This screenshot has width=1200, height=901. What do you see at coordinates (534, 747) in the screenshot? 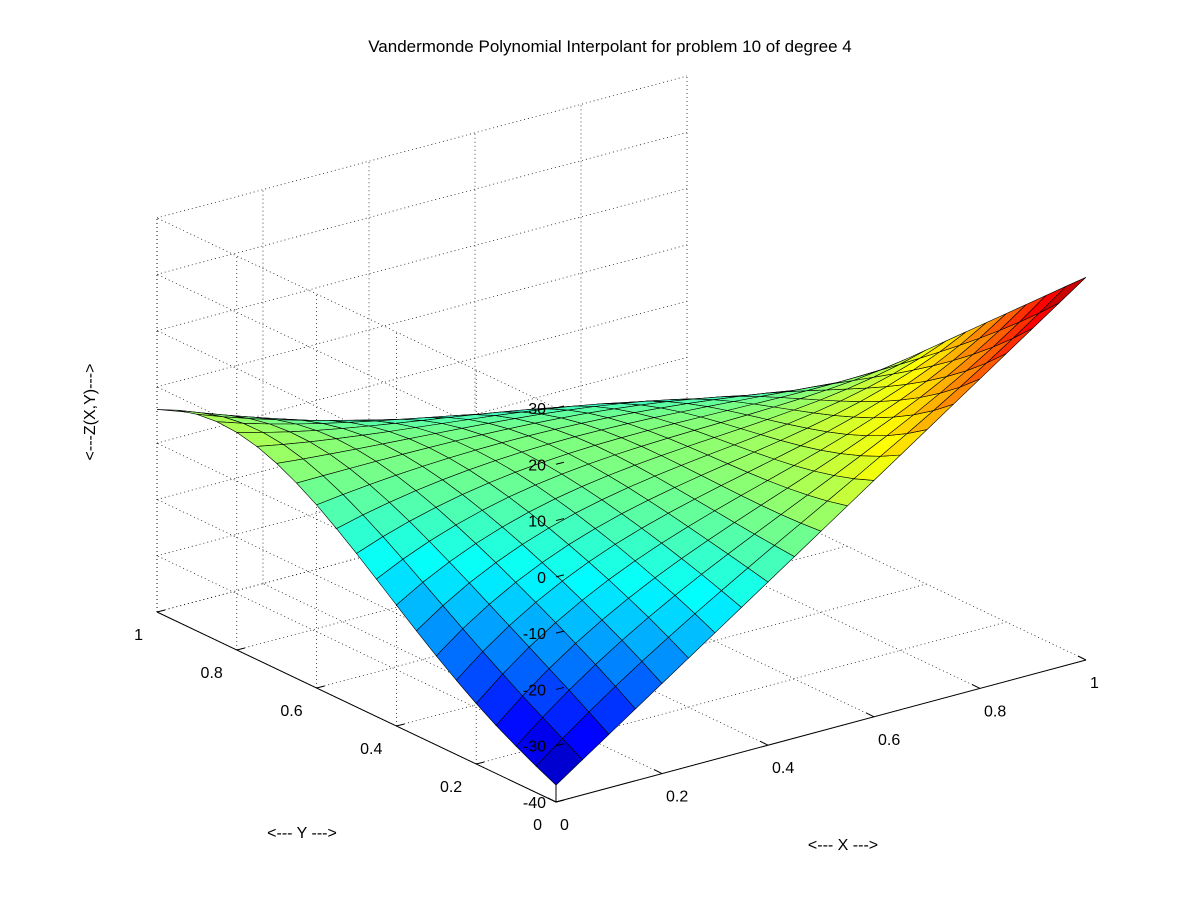
I see `z-tick-label: -30` at bounding box center [534, 747].